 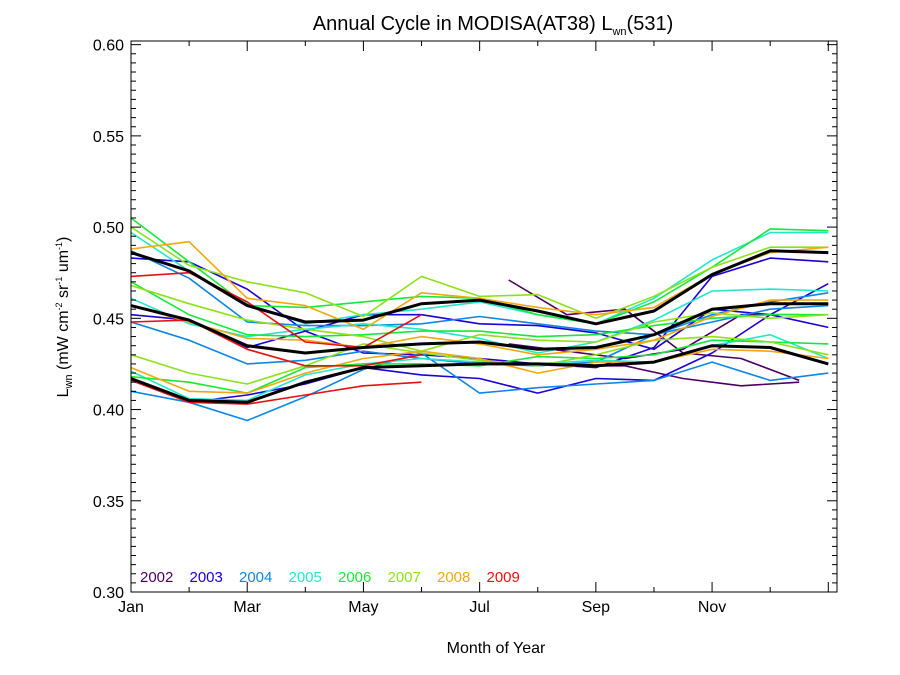 What do you see at coordinates (206, 577) in the screenshot?
I see `legend-entry: 2003` at bounding box center [206, 577].